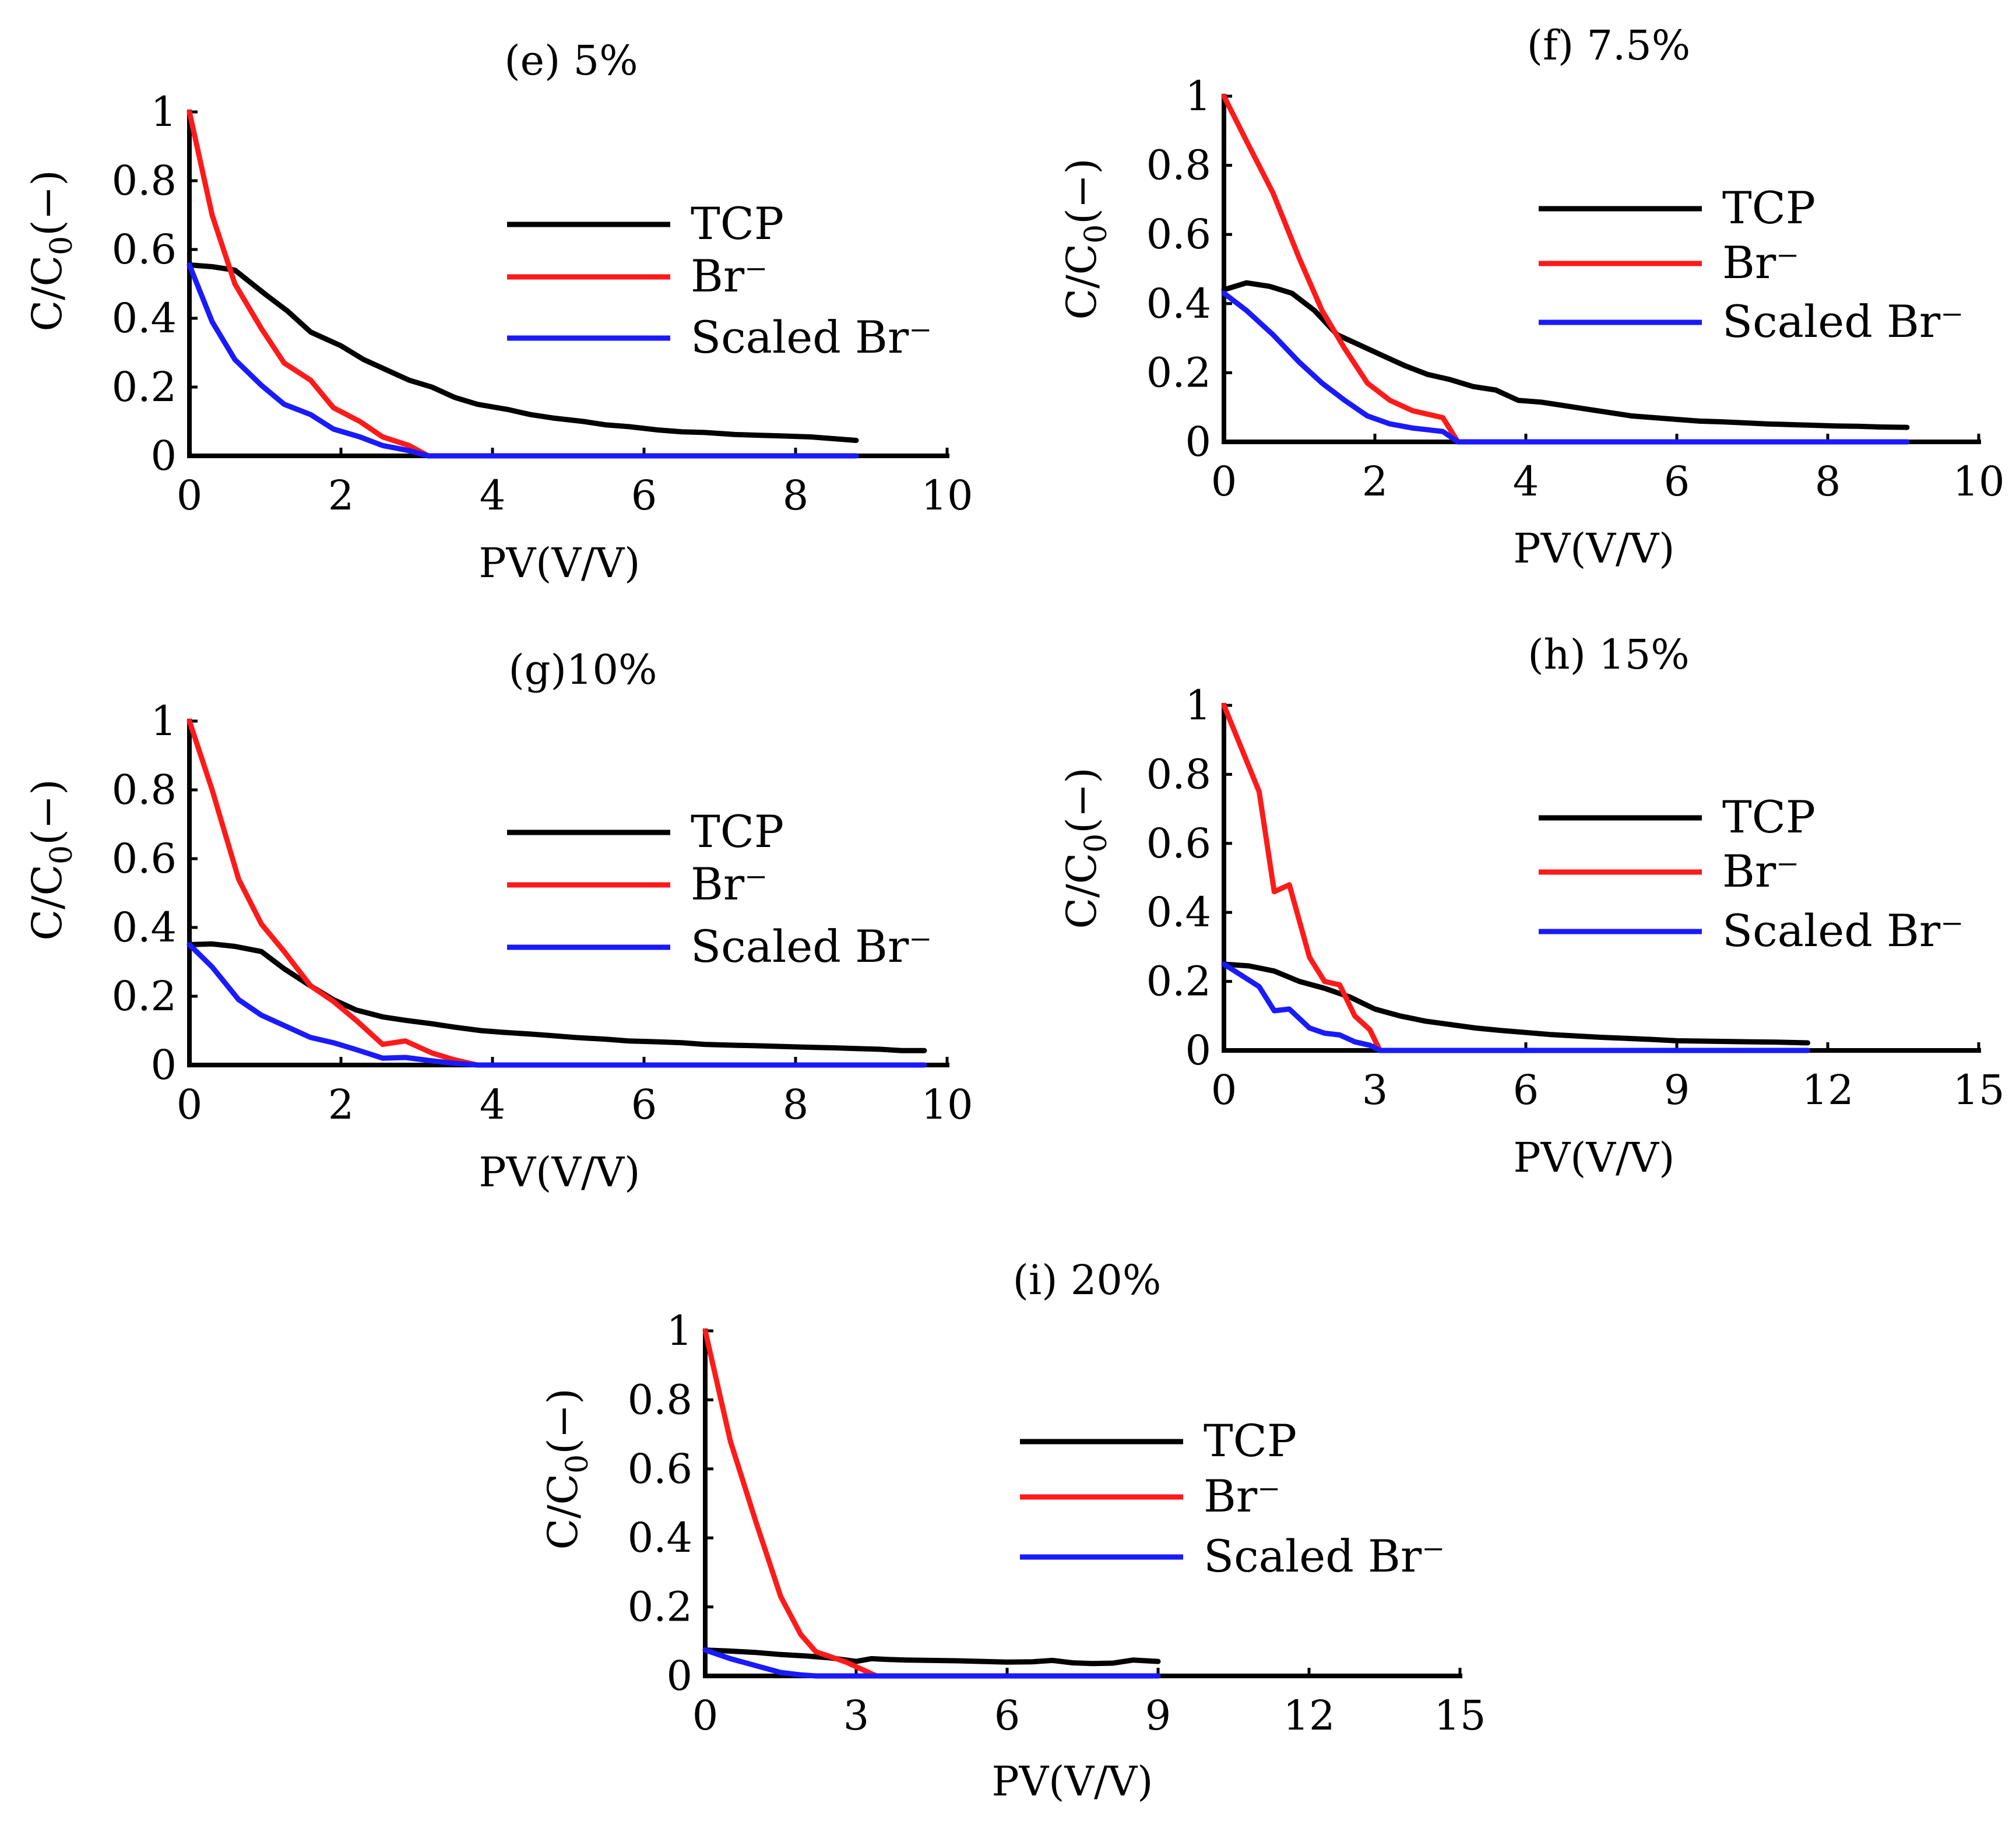  Describe the element at coordinates (1609, 45) in the screenshot. I see `panel-title: (f) 7.5%` at that location.